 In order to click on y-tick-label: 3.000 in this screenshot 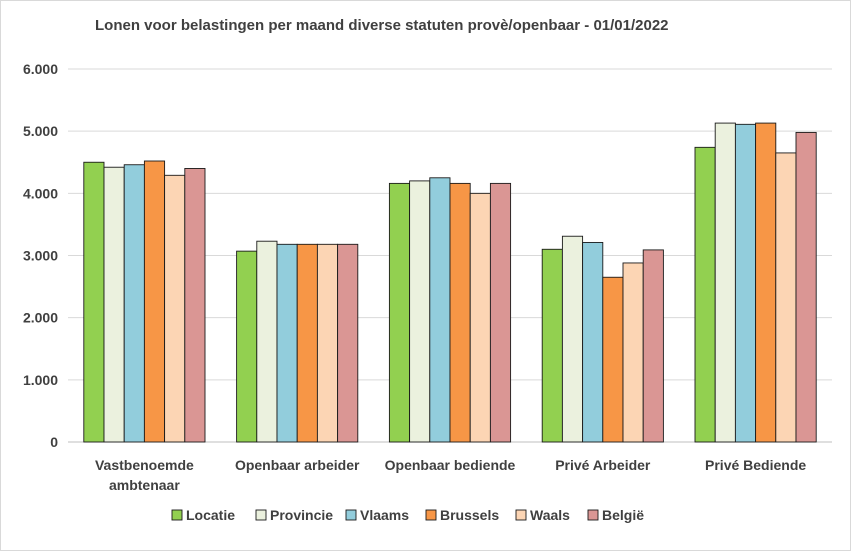, I will do `click(40, 256)`.